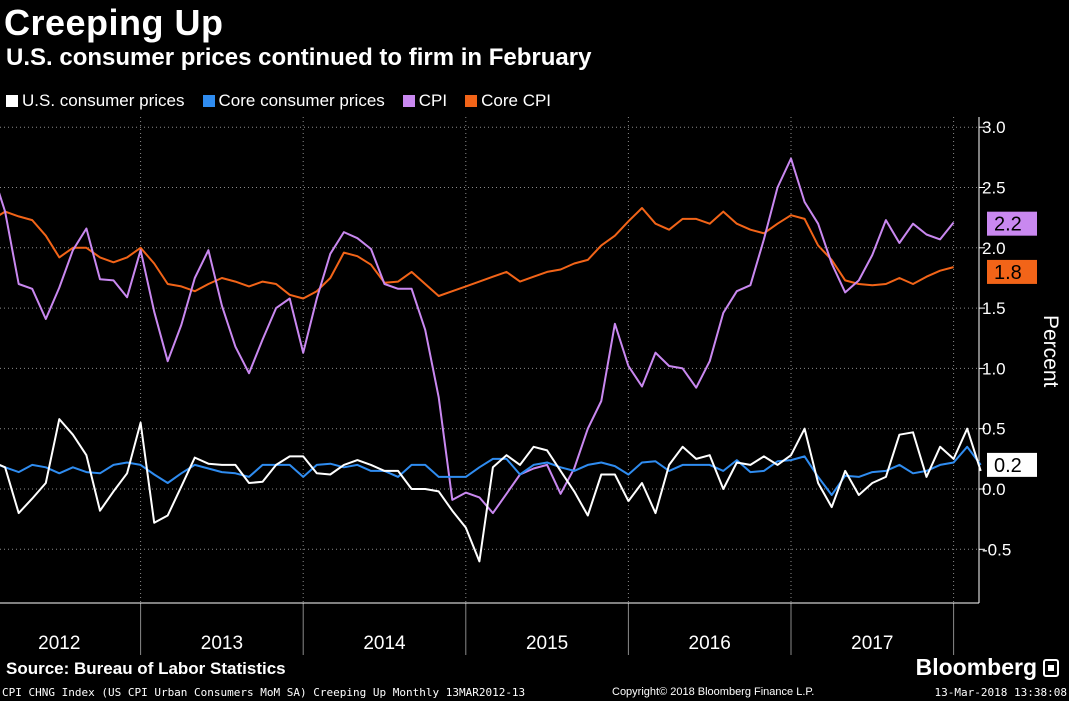  I want to click on x-year-label: 2013, so click(222, 643).